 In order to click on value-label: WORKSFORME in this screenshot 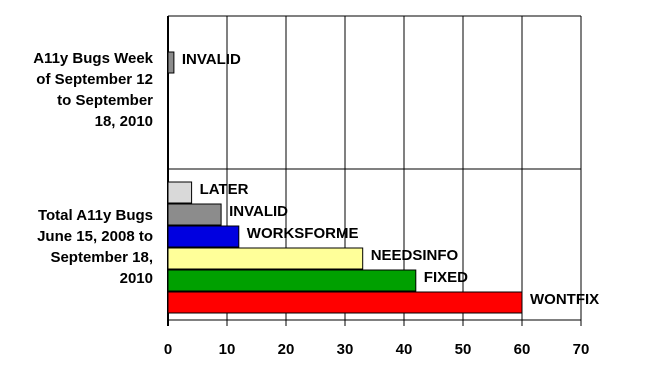, I will do `click(303, 233)`.